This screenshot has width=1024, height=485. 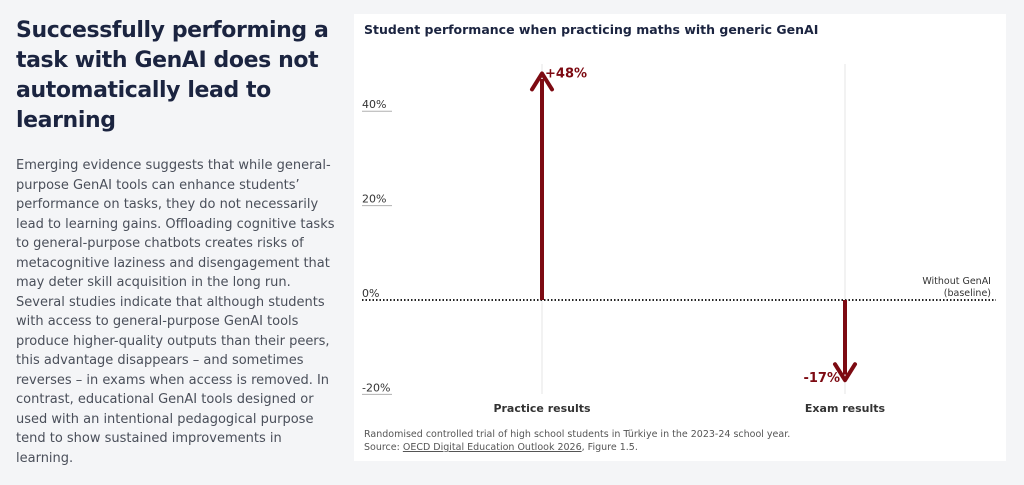 I want to click on data-label-1: +48%, so click(x=566, y=73).